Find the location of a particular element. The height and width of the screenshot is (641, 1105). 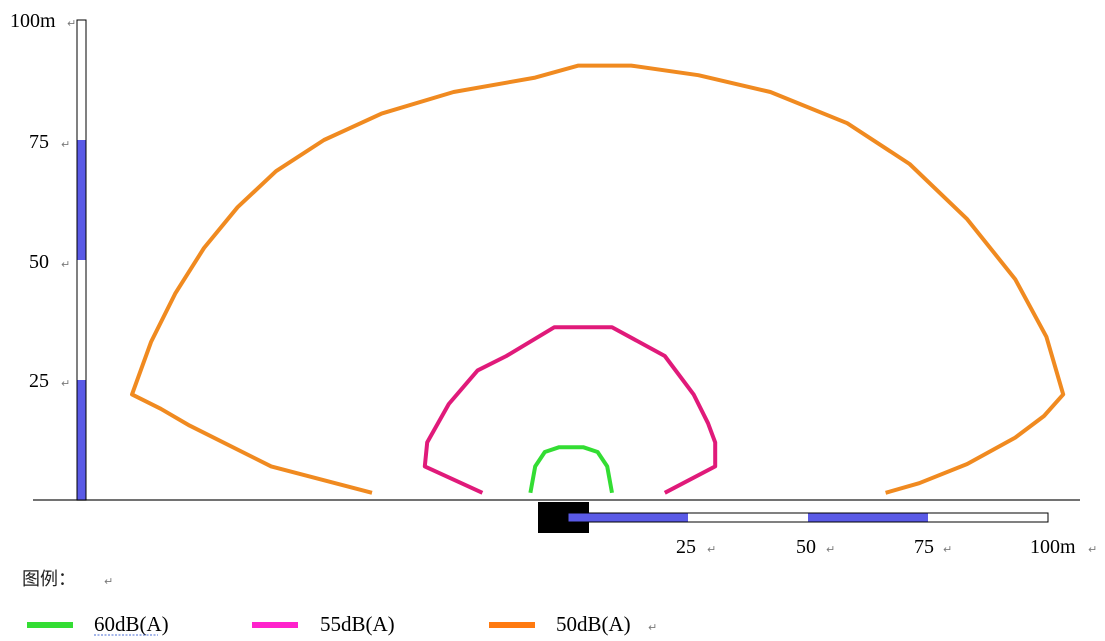

vertical-scale-bar is located at coordinates (81, 260).